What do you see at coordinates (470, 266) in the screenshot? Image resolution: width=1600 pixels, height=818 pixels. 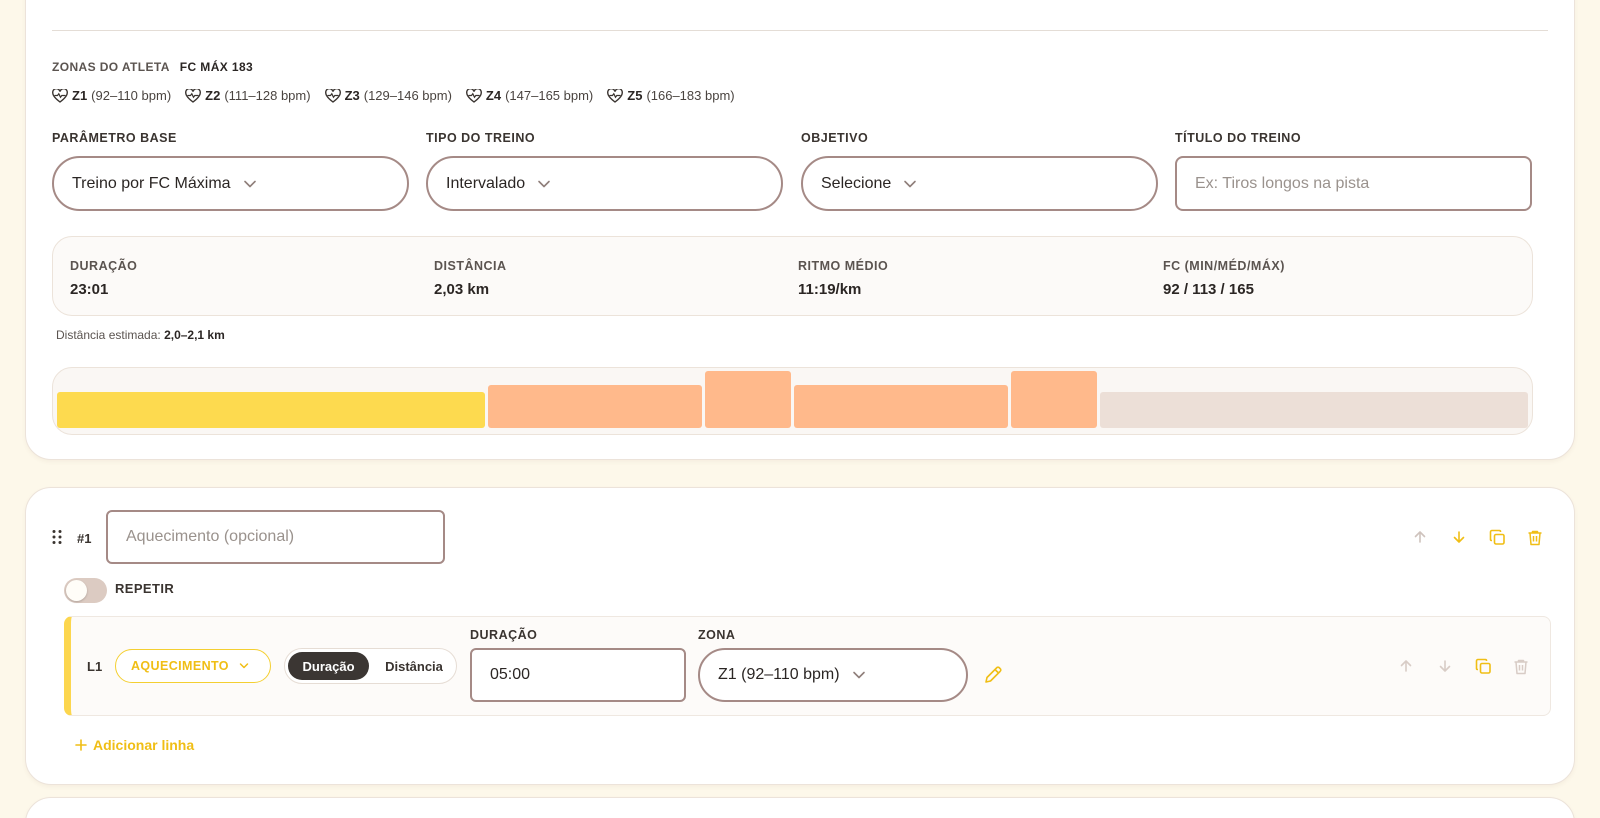 I see `summary-distance-label: DISTÂNCIA` at bounding box center [470, 266].